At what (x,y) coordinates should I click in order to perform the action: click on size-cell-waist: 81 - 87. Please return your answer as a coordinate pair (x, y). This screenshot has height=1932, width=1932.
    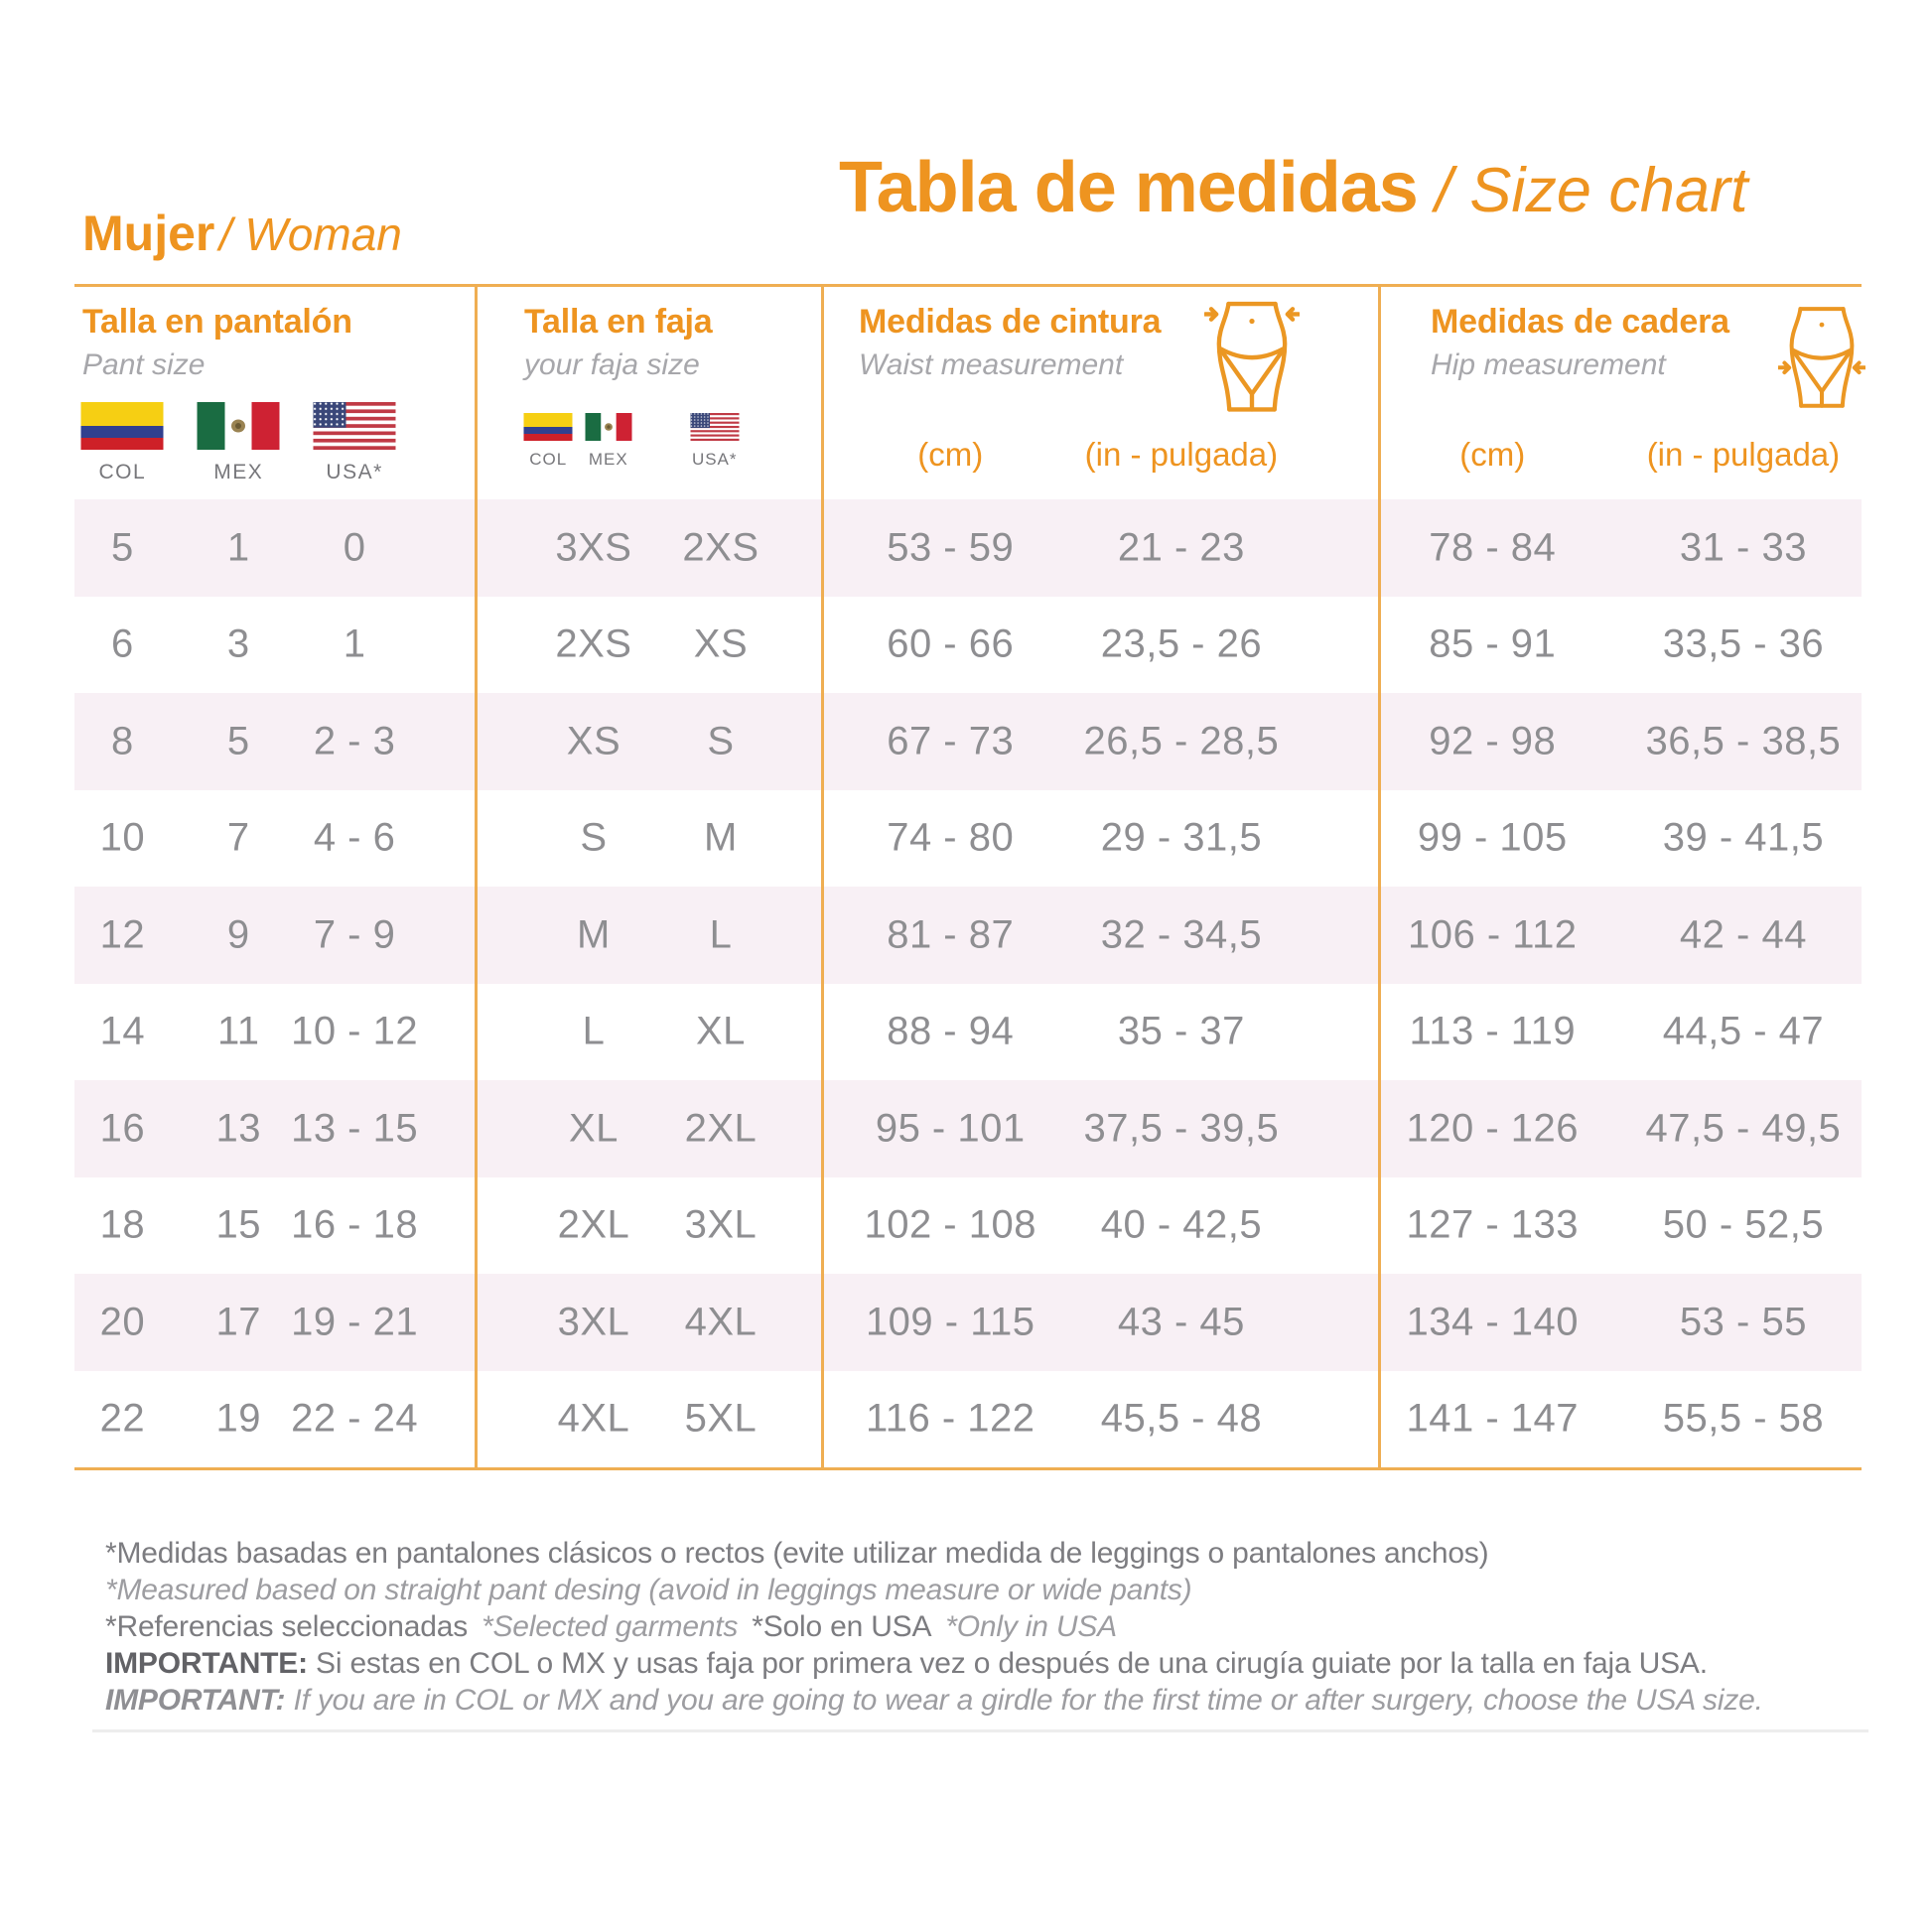
    Looking at the image, I should click on (951, 935).